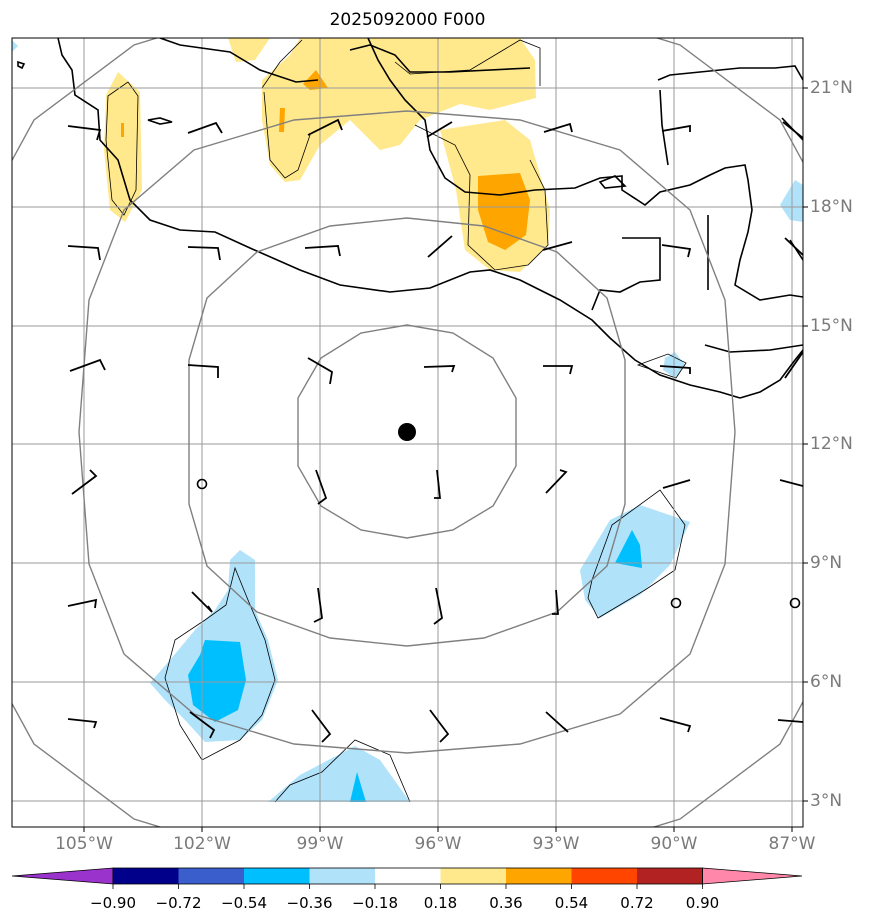 The width and height of the screenshot is (873, 924). What do you see at coordinates (585, 169) in the screenshot?
I see `coastline-mexico-gulf` at bounding box center [585, 169].